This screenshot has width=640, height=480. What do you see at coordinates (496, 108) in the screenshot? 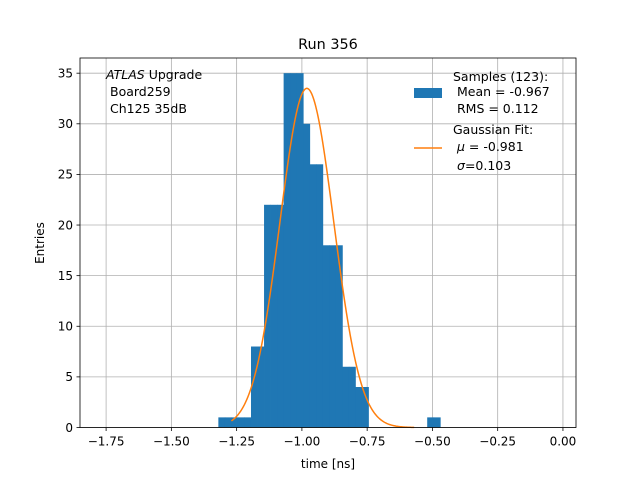
I see `legend-histogram-rms: RMS = 0.112` at bounding box center [496, 108].